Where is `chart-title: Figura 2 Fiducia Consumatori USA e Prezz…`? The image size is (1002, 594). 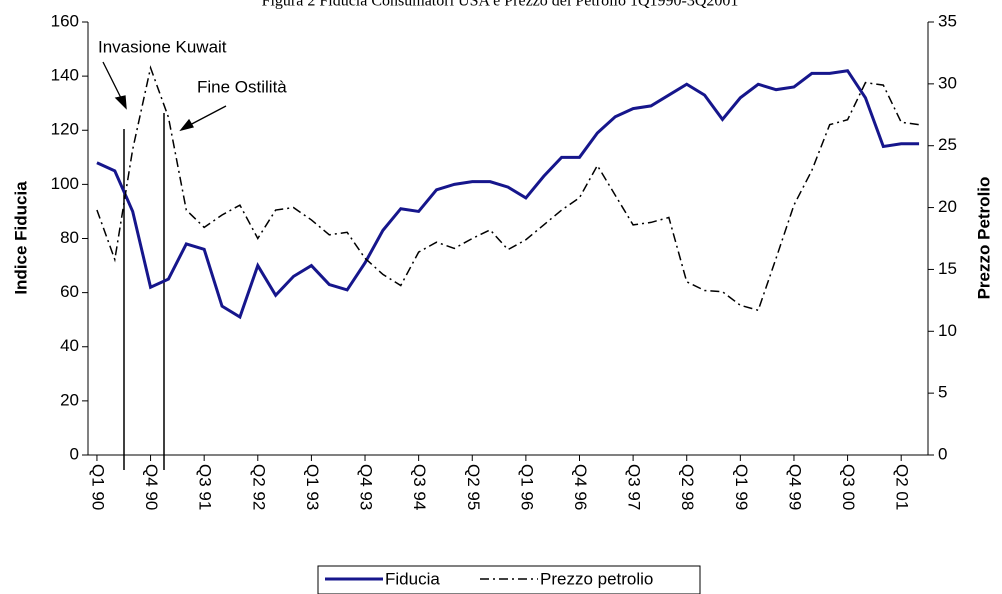
chart-title: Figura 2 Fiducia Consumatori USA e Prezz… is located at coordinates (500, 5).